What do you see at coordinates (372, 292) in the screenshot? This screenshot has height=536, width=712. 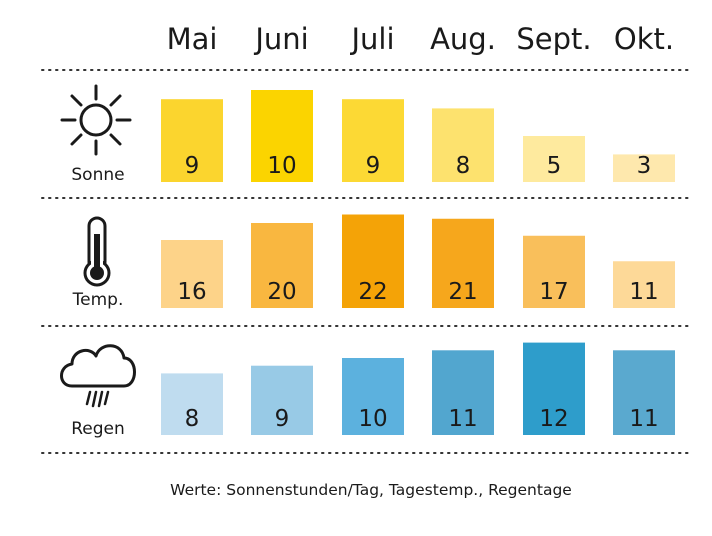 I see `bar-value-label: 22` at bounding box center [372, 292].